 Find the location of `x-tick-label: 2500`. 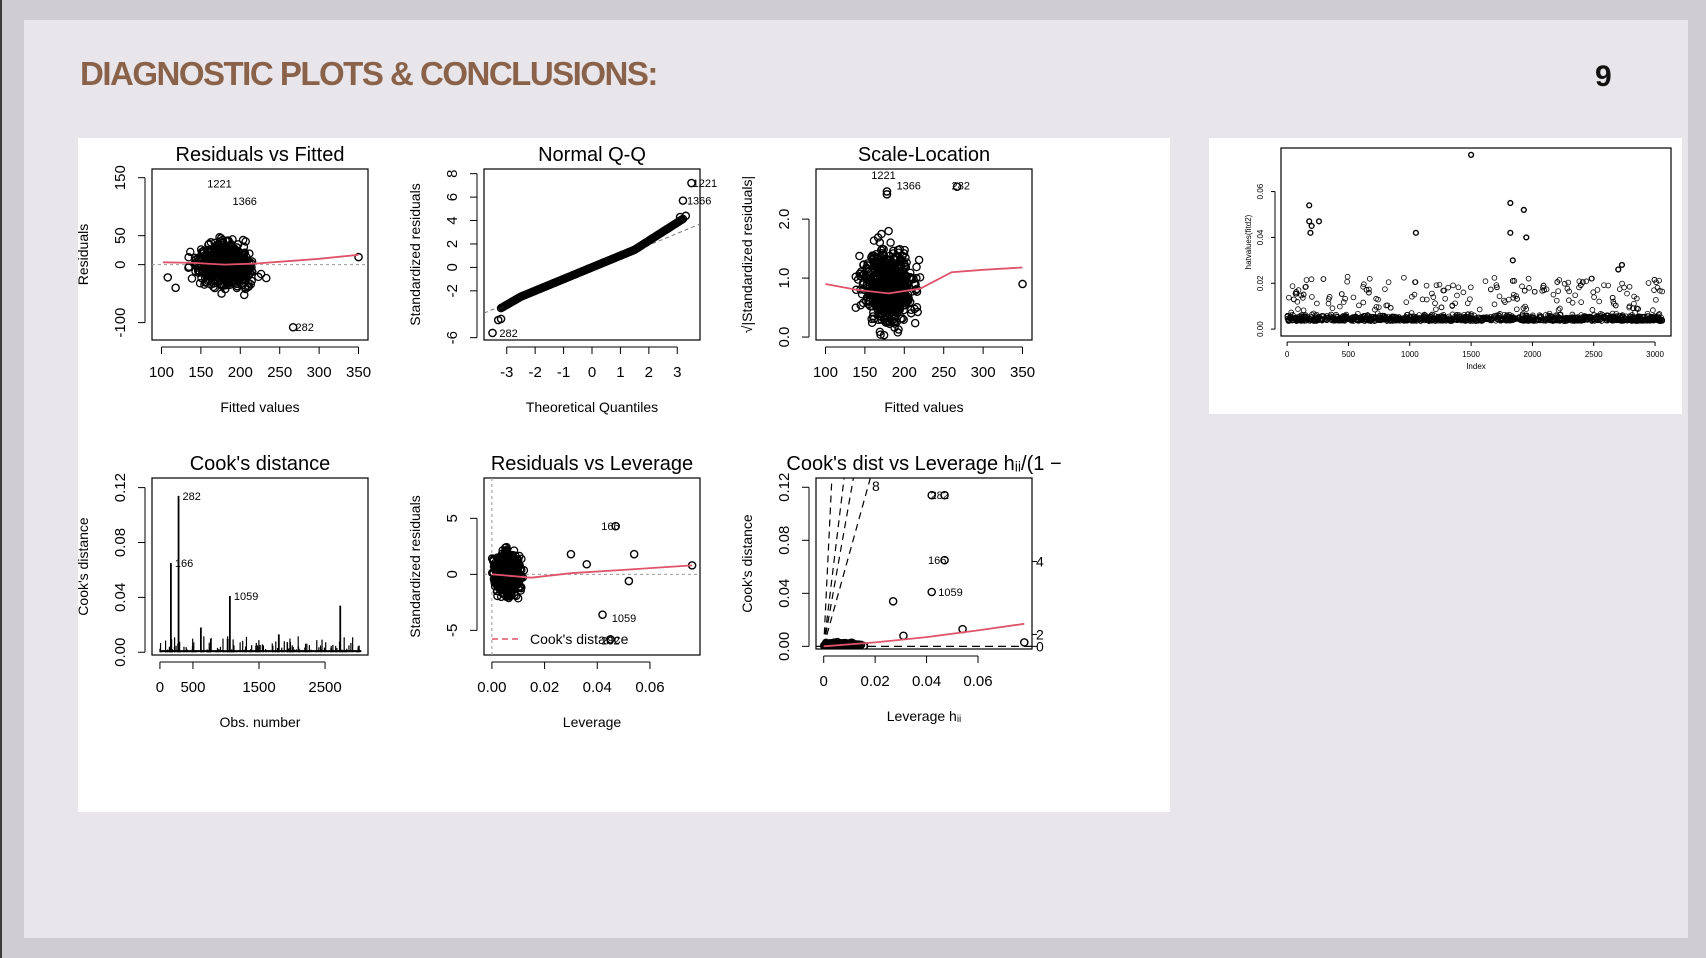

x-tick-label: 2500 is located at coordinates (324, 687).